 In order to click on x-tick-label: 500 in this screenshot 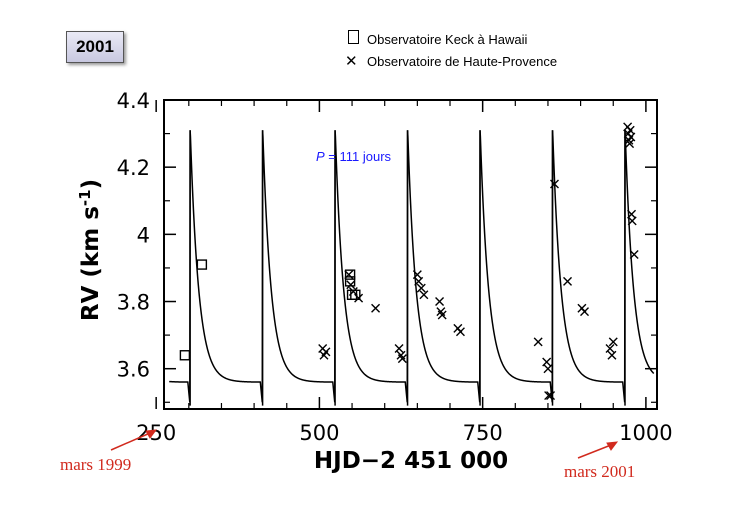, I will do `click(319, 433)`.